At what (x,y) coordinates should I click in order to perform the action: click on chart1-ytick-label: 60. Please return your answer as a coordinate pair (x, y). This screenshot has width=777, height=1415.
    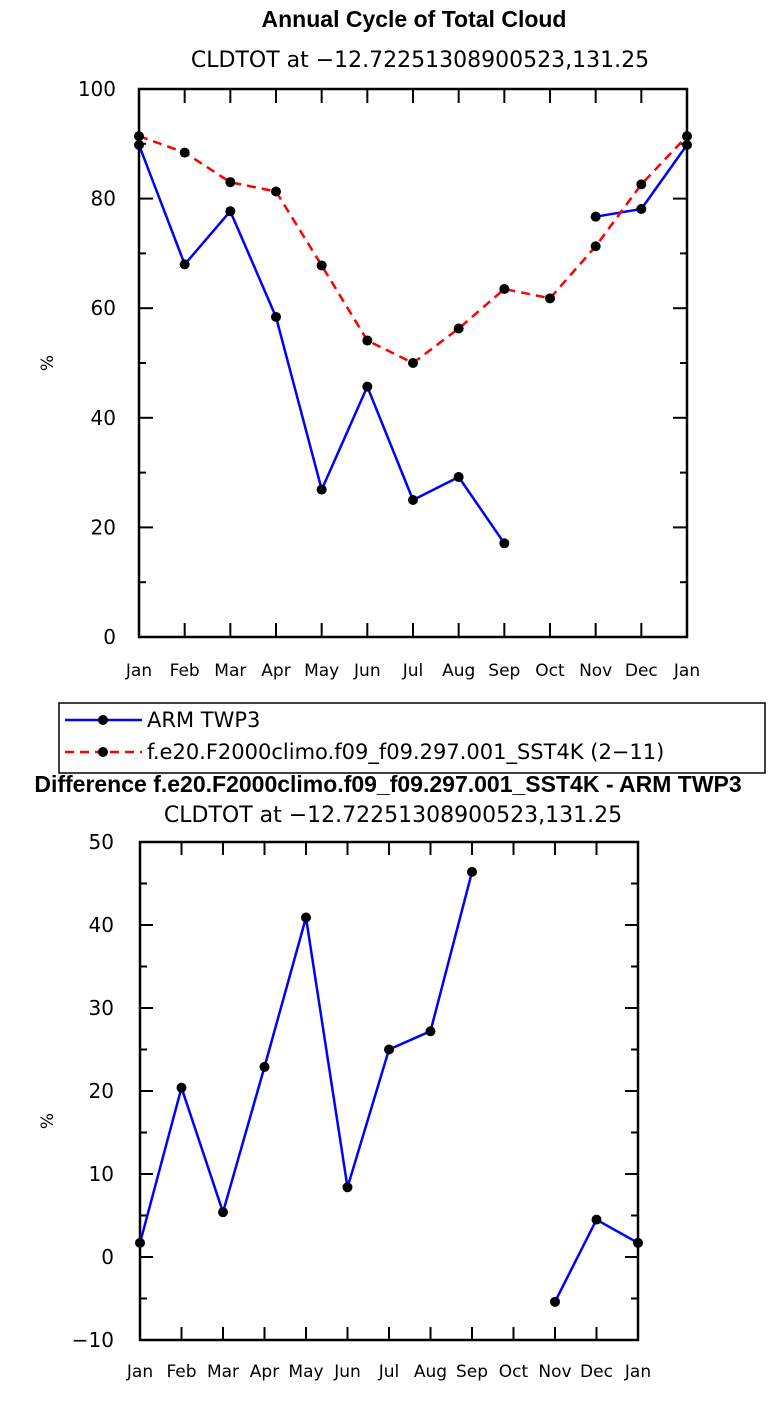
    Looking at the image, I should click on (103, 308).